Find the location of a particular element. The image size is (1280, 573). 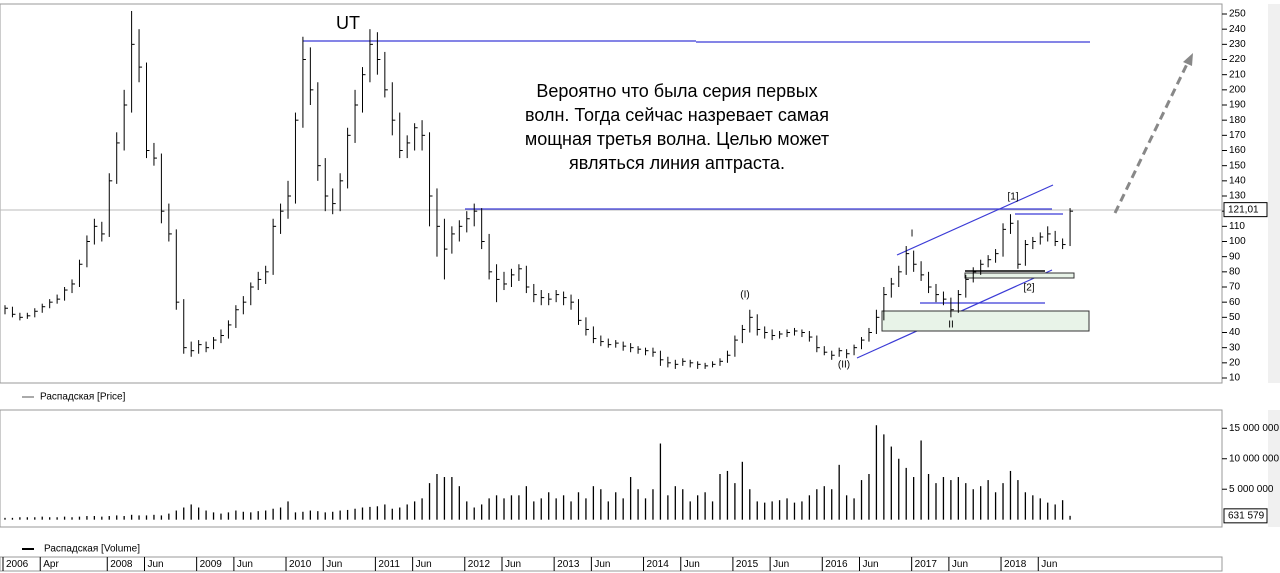

y-tick-label: 40 is located at coordinates (1235, 332).